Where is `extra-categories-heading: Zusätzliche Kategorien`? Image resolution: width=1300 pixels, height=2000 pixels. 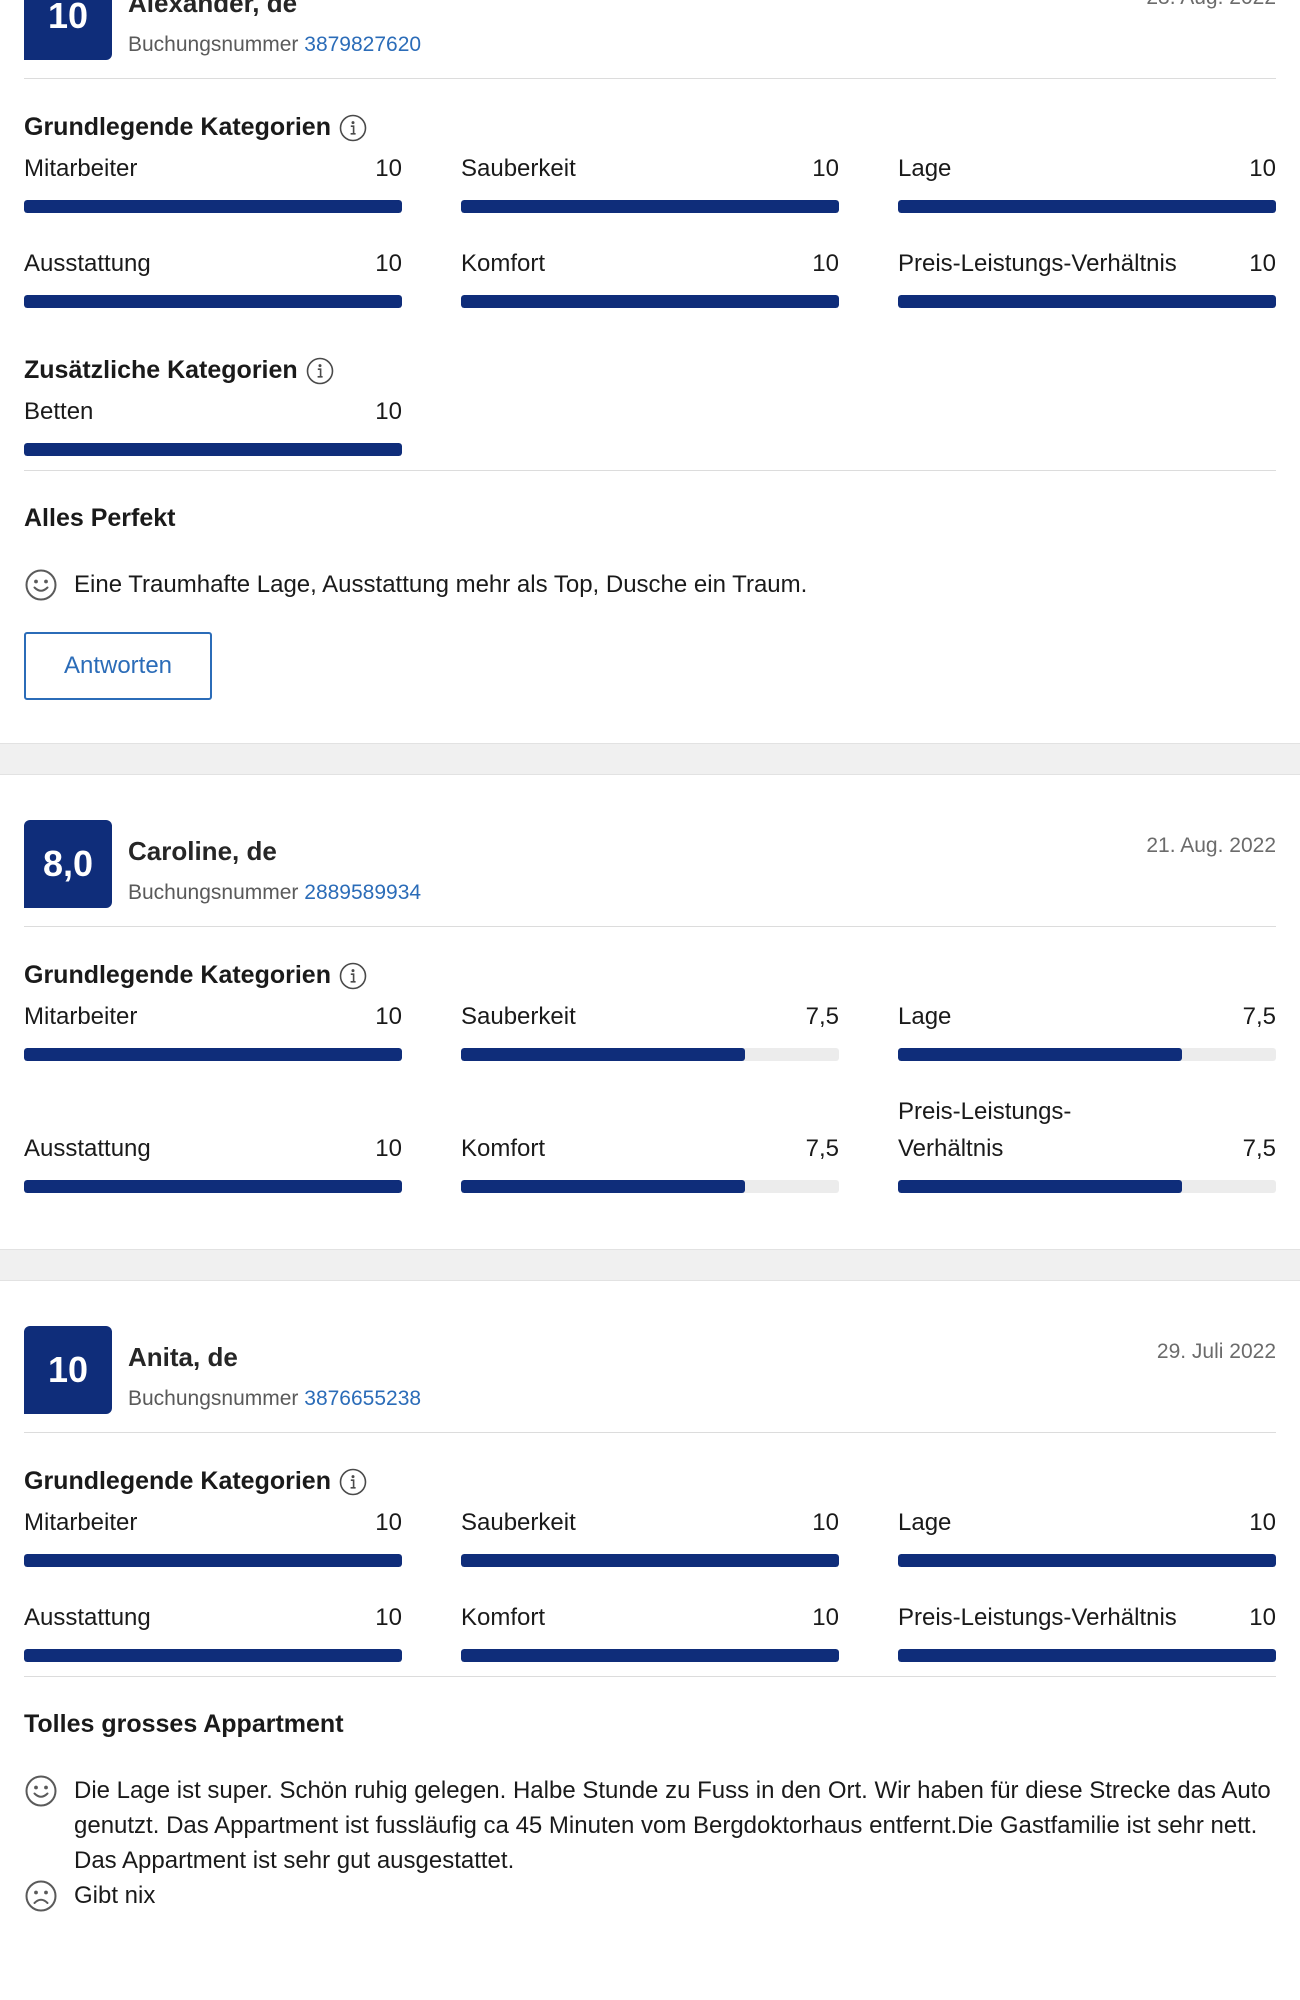
extra-categories-heading: Zusätzliche Kategorien is located at coordinates (650, 370).